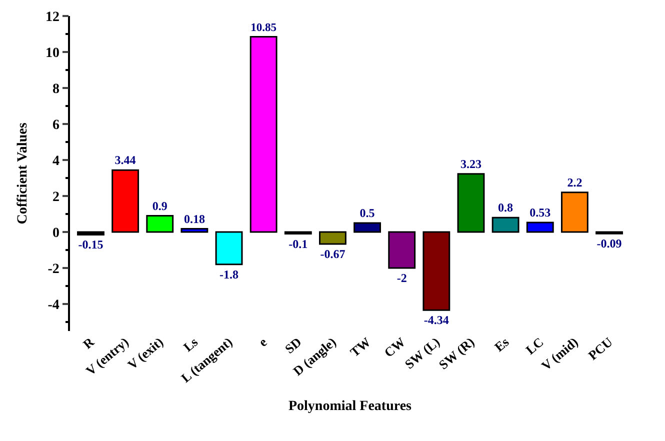  Describe the element at coordinates (52, 17) in the screenshot. I see `y-tick-label: 12` at that location.